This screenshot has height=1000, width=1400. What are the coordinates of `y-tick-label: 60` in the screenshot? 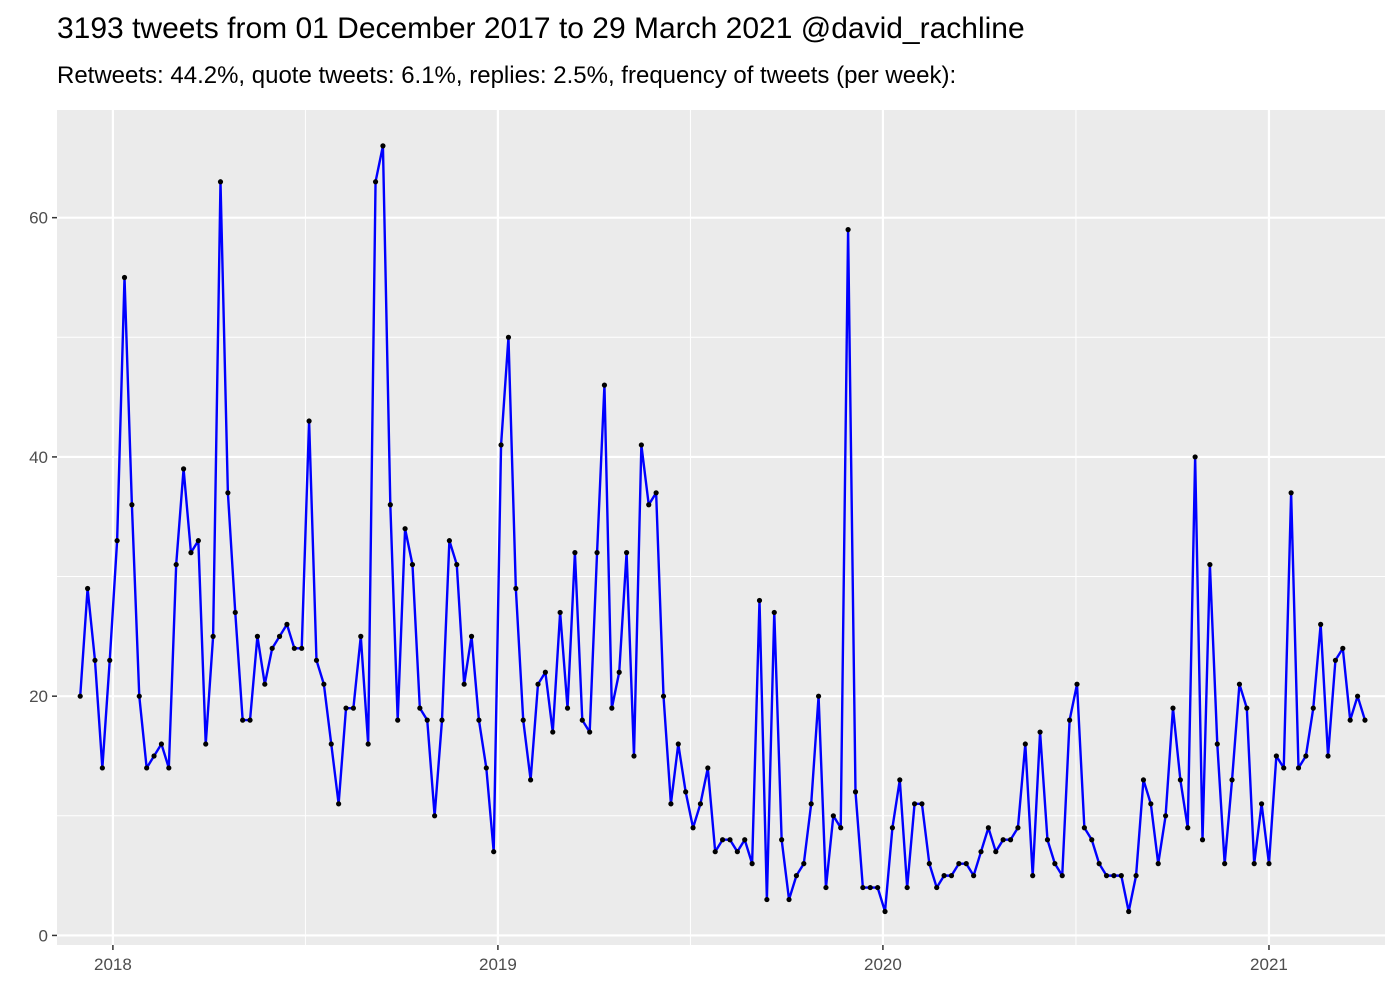 It's located at (38, 218).